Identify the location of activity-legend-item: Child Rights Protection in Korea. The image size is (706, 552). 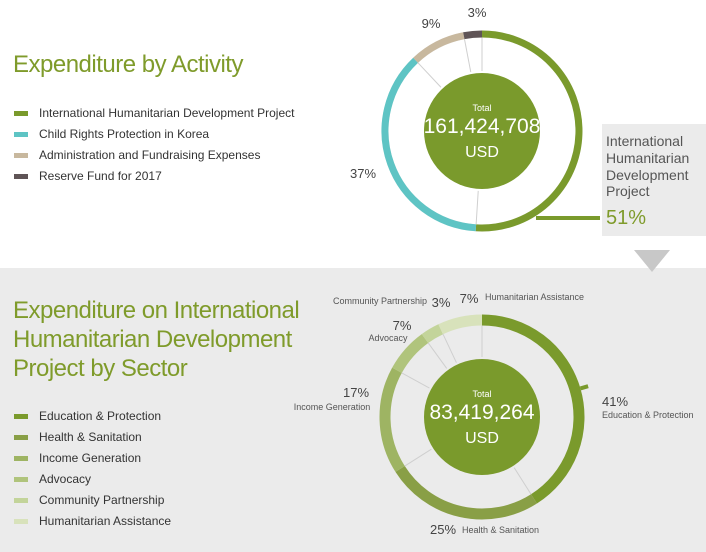
(153, 134).